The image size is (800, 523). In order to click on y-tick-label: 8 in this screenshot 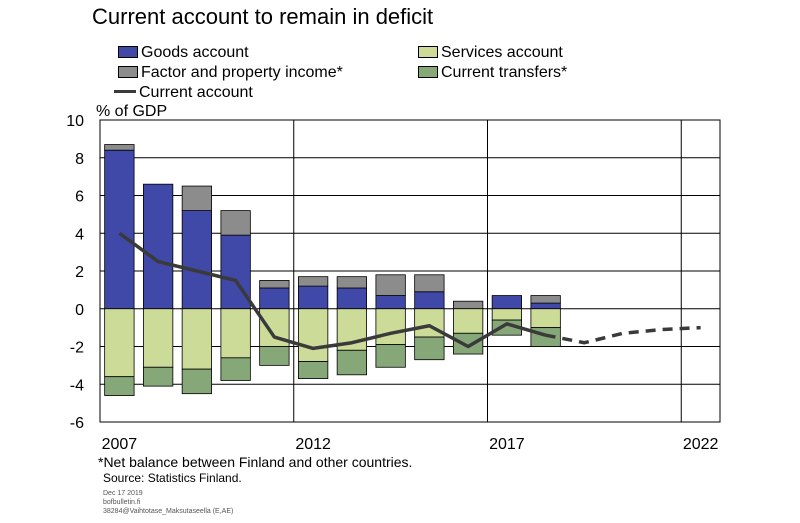, I will do `click(79, 159)`.